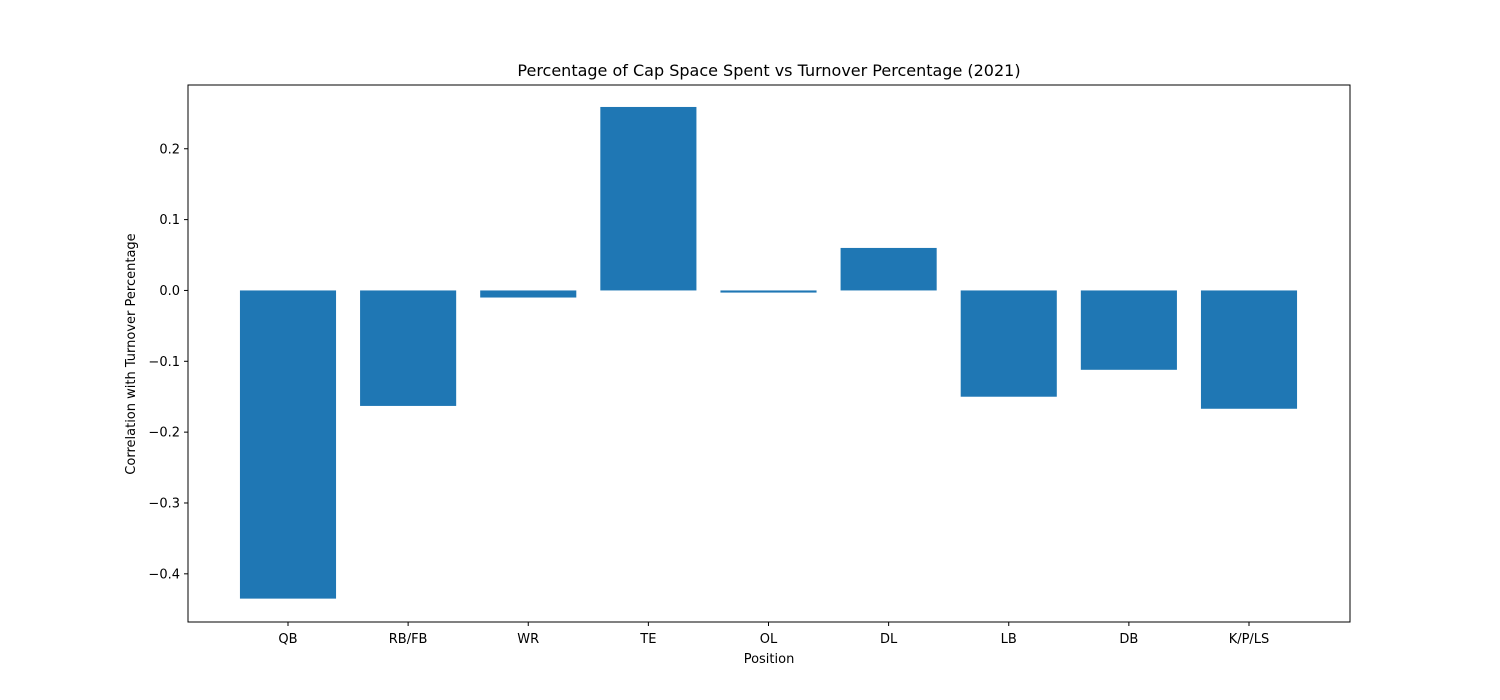  Describe the element at coordinates (888, 269) in the screenshot. I see `bar-dl` at that location.